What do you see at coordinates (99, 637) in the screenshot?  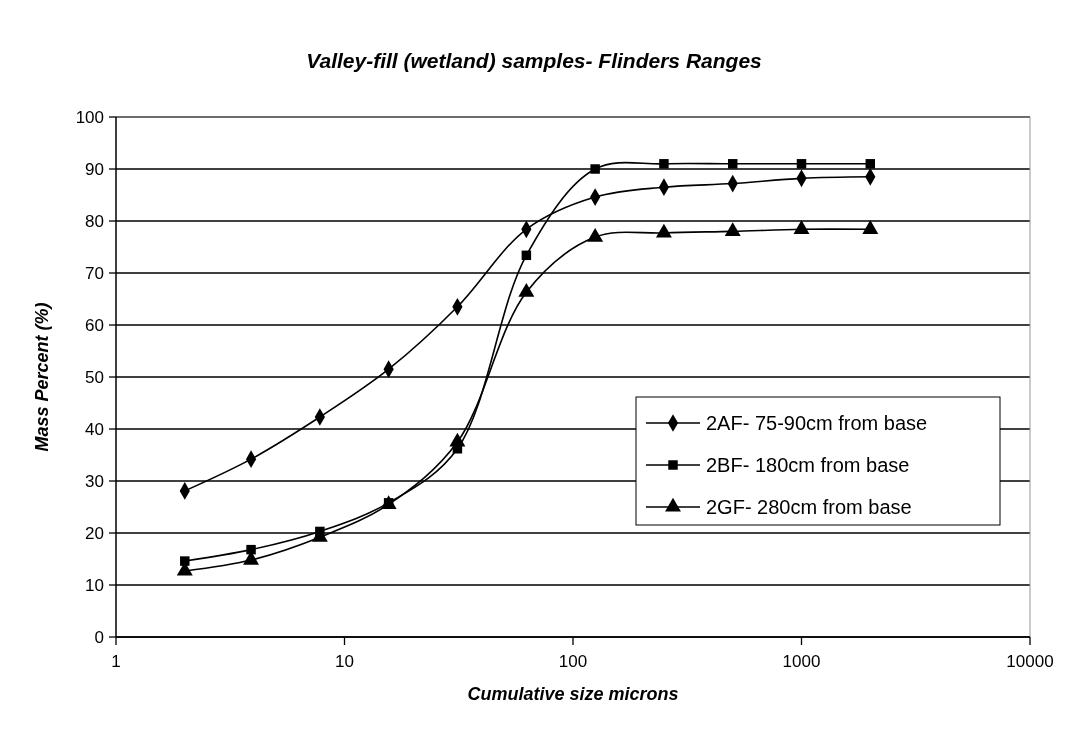 I see `y-tick-label: 0` at bounding box center [99, 637].